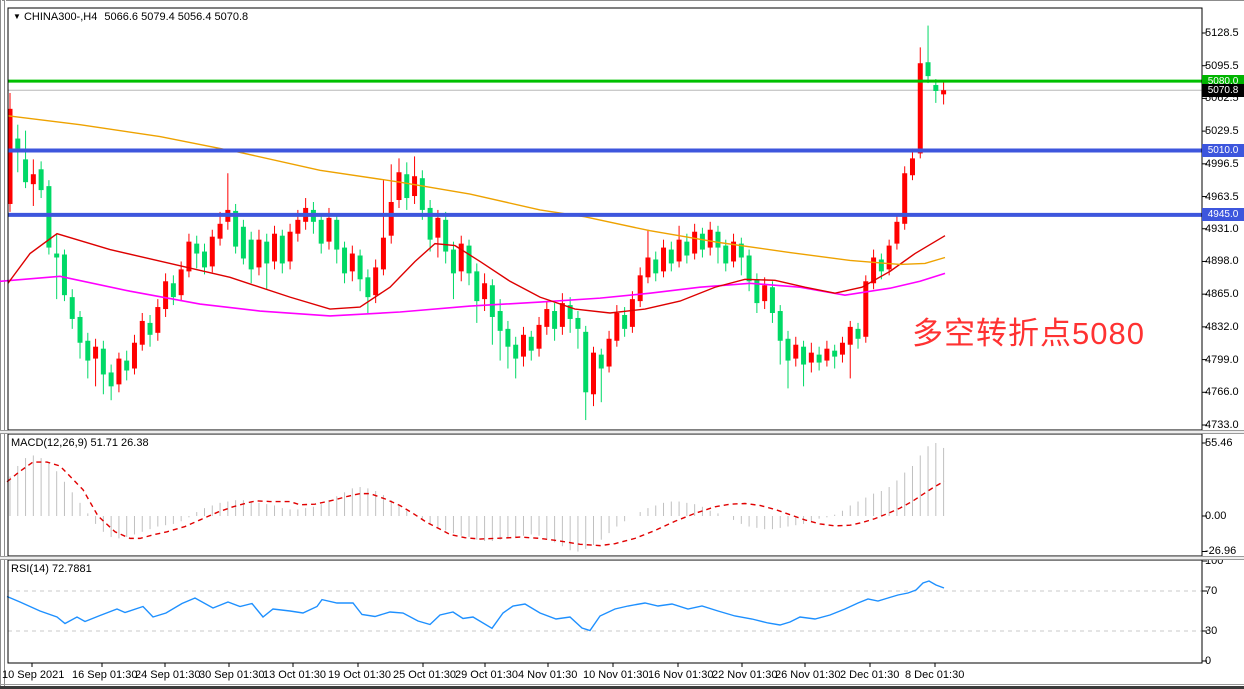 The height and width of the screenshot is (689, 1244). What do you see at coordinates (1222, 392) in the screenshot?
I see `price-axis-label: 4766.0` at bounding box center [1222, 392].